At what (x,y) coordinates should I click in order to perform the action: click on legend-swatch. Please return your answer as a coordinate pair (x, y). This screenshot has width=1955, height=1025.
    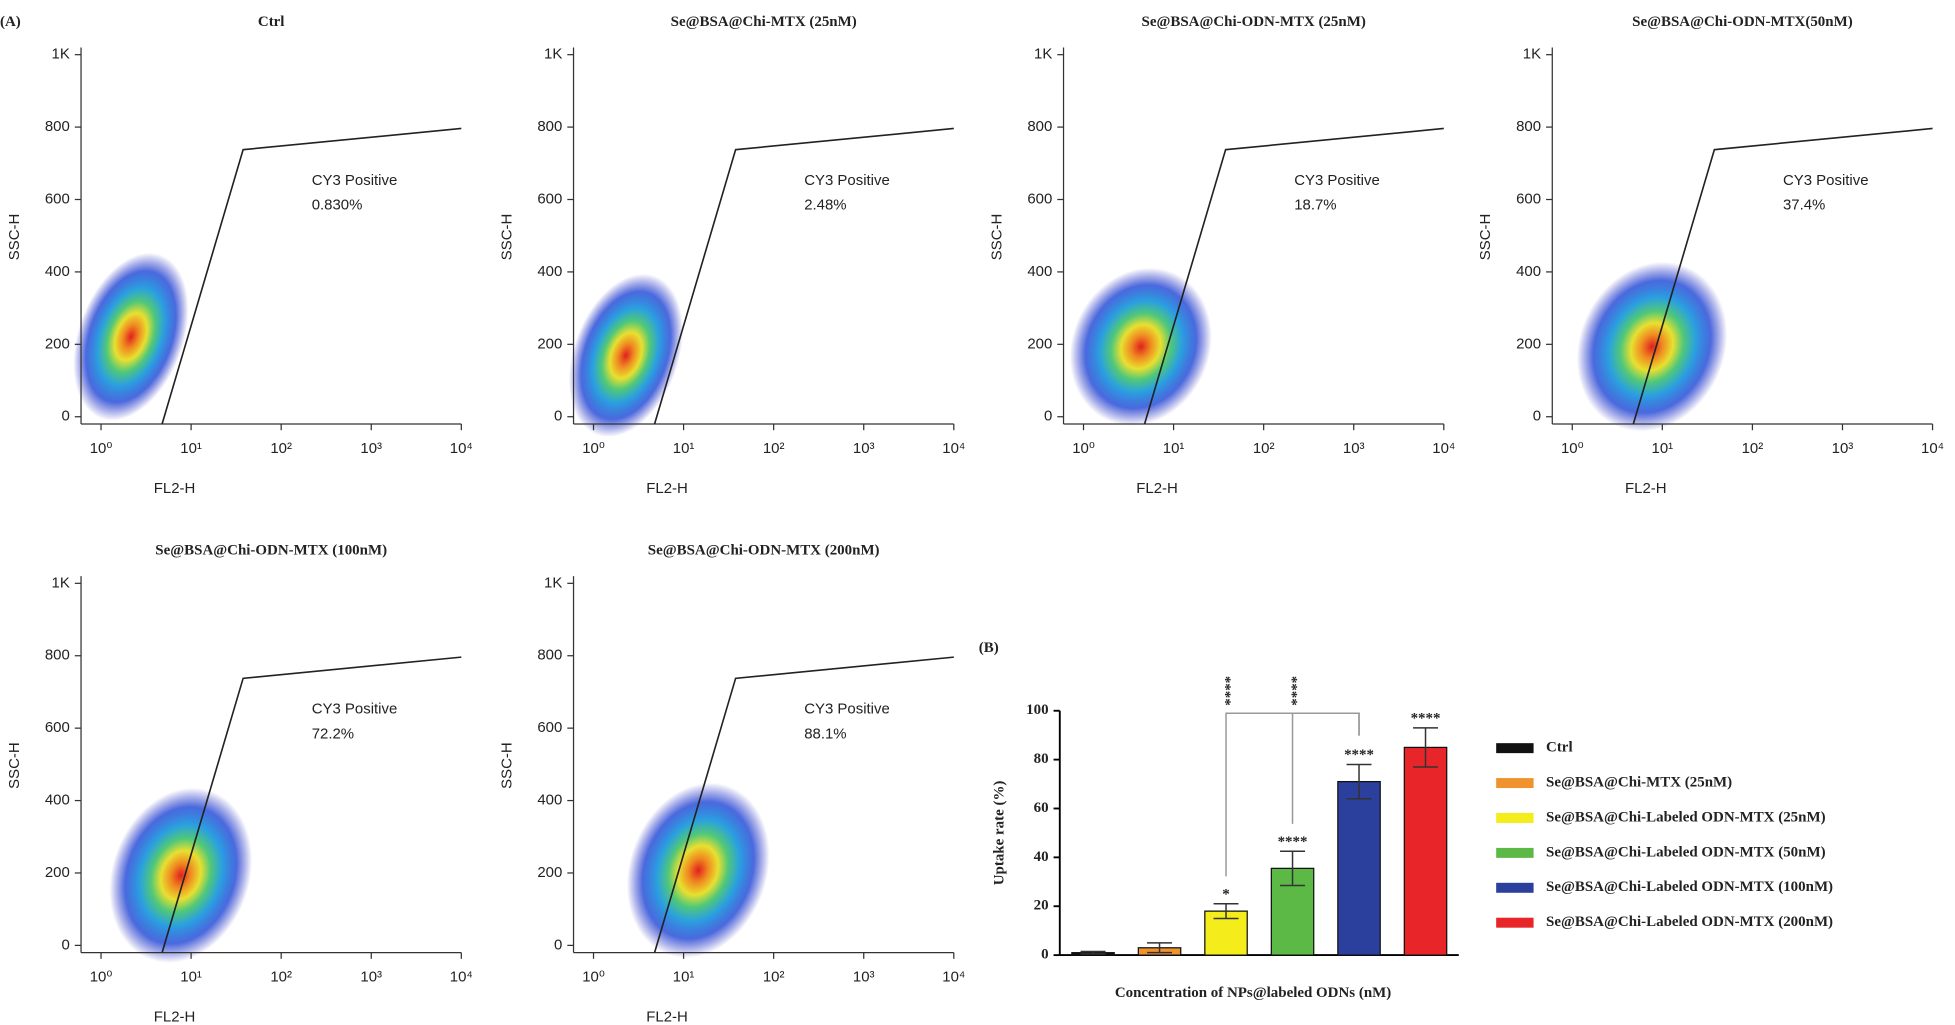
    Looking at the image, I should click on (1515, 887).